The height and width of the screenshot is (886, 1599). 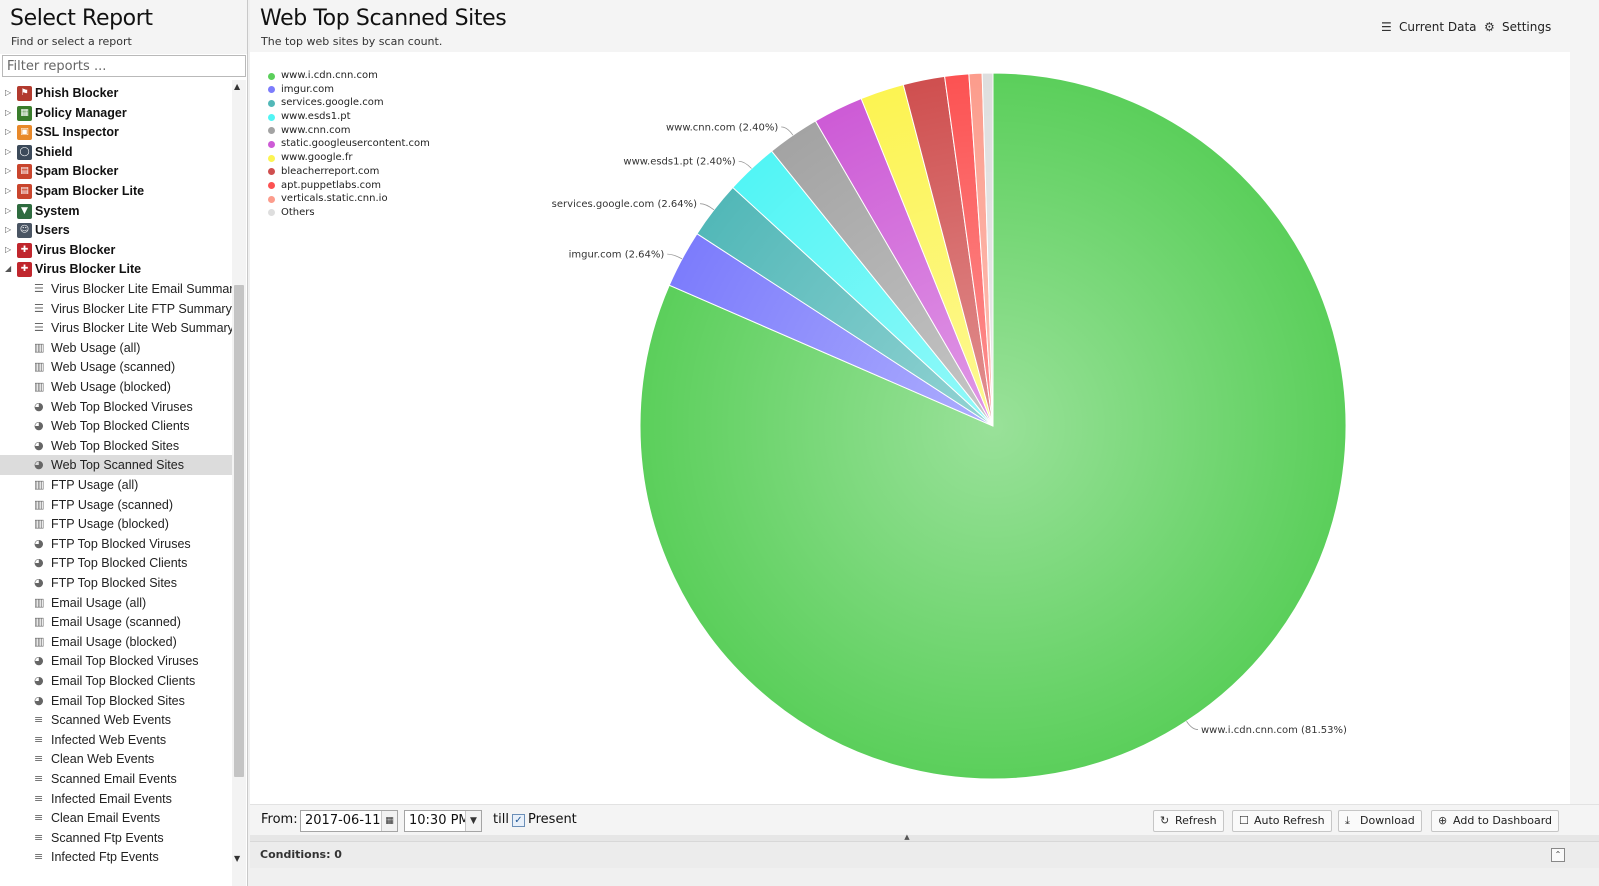 I want to click on legend-item: Others, so click(x=348, y=213).